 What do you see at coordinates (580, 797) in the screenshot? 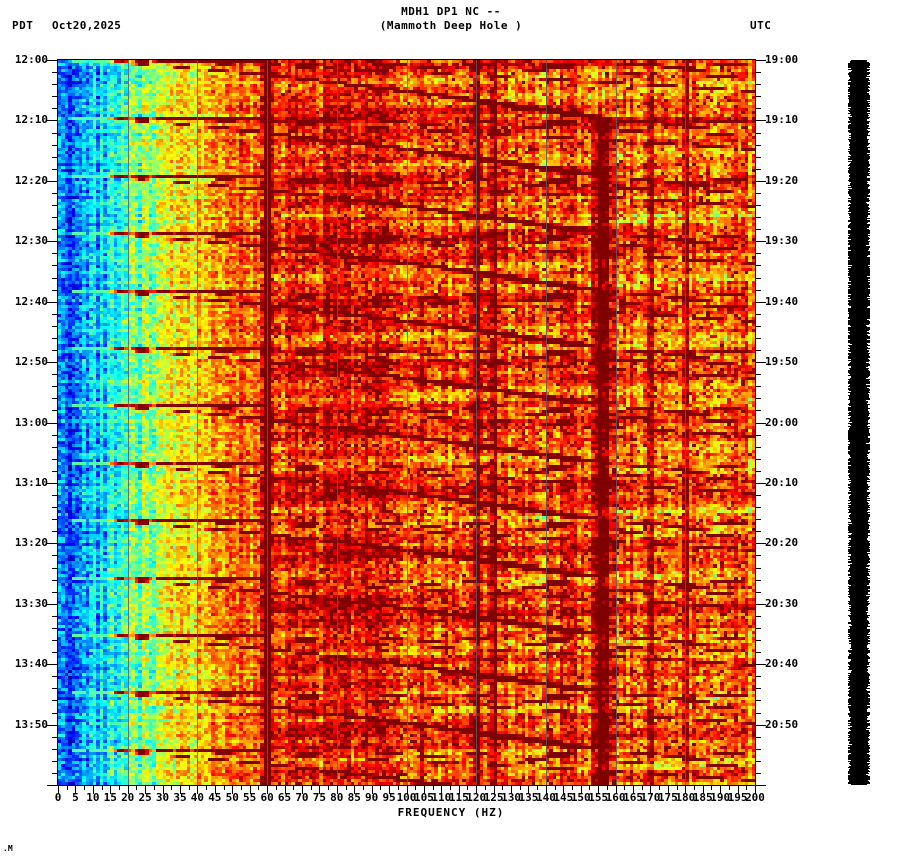
I see `frequency-tick-label: 150` at bounding box center [580, 797].